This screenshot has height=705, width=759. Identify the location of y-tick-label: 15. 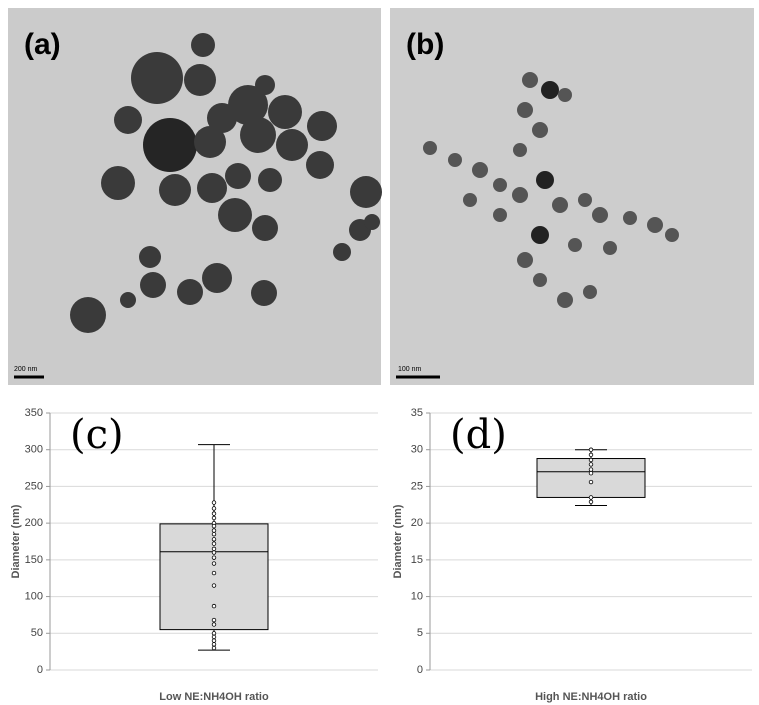
(417, 560).